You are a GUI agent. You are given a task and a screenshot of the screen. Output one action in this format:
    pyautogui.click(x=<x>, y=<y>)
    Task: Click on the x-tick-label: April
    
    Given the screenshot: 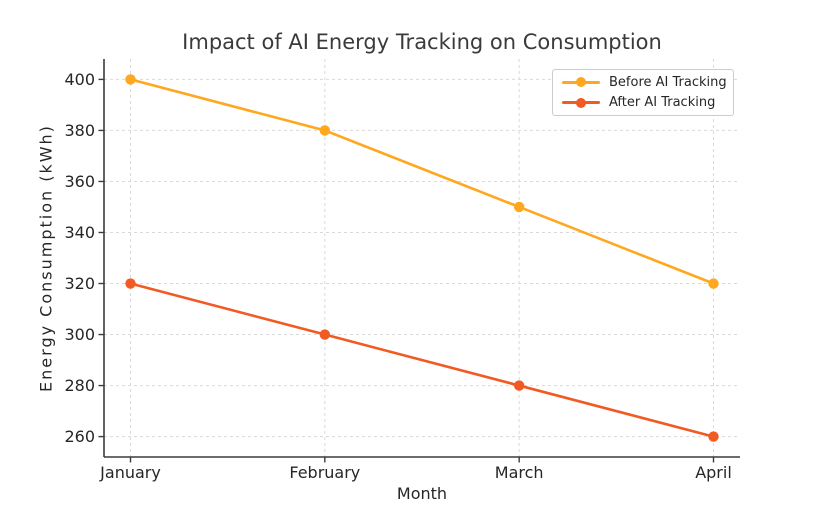 What is the action you would take?
    pyautogui.click(x=713, y=472)
    